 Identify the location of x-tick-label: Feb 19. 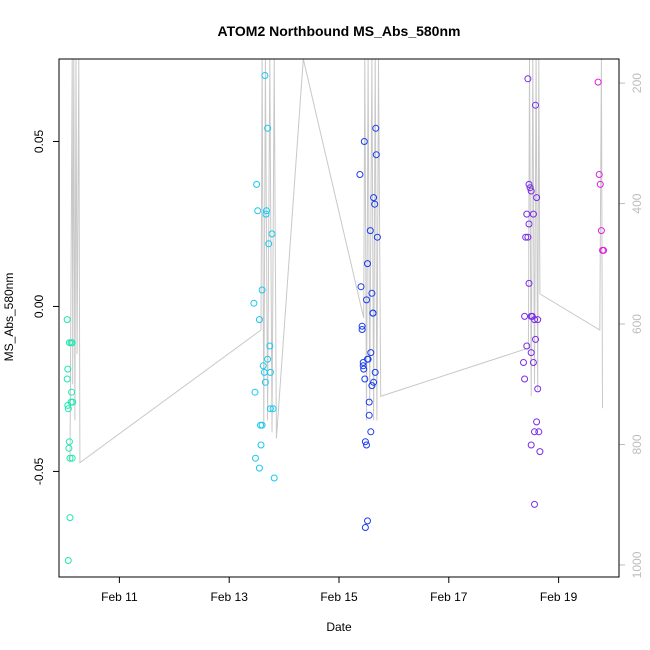
(559, 597).